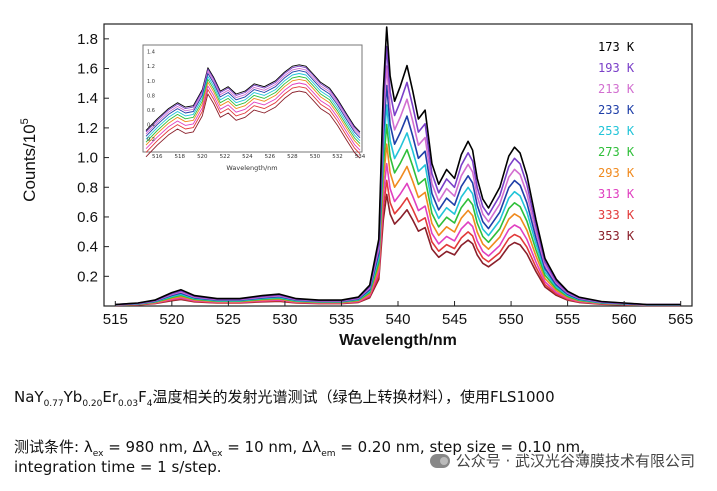 The height and width of the screenshot is (491, 717). Describe the element at coordinates (157, 157) in the screenshot. I see `inset-x-tick-label: 516` at that location.